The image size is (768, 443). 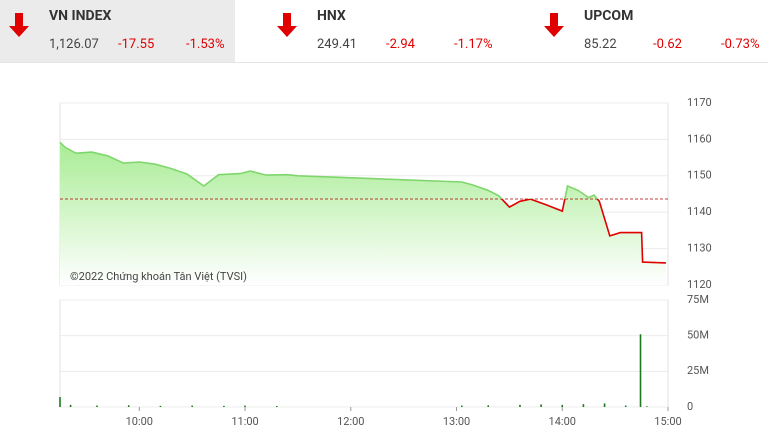 What do you see at coordinates (337, 44) in the screenshot?
I see `index-value: 249.41` at bounding box center [337, 44].